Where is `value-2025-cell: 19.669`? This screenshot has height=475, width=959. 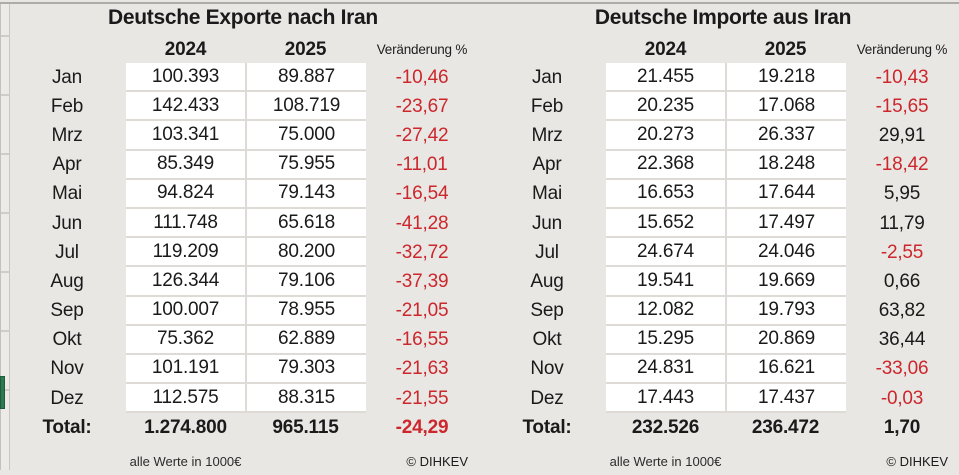
value-2025-cell: 19.669 is located at coordinates (785, 282).